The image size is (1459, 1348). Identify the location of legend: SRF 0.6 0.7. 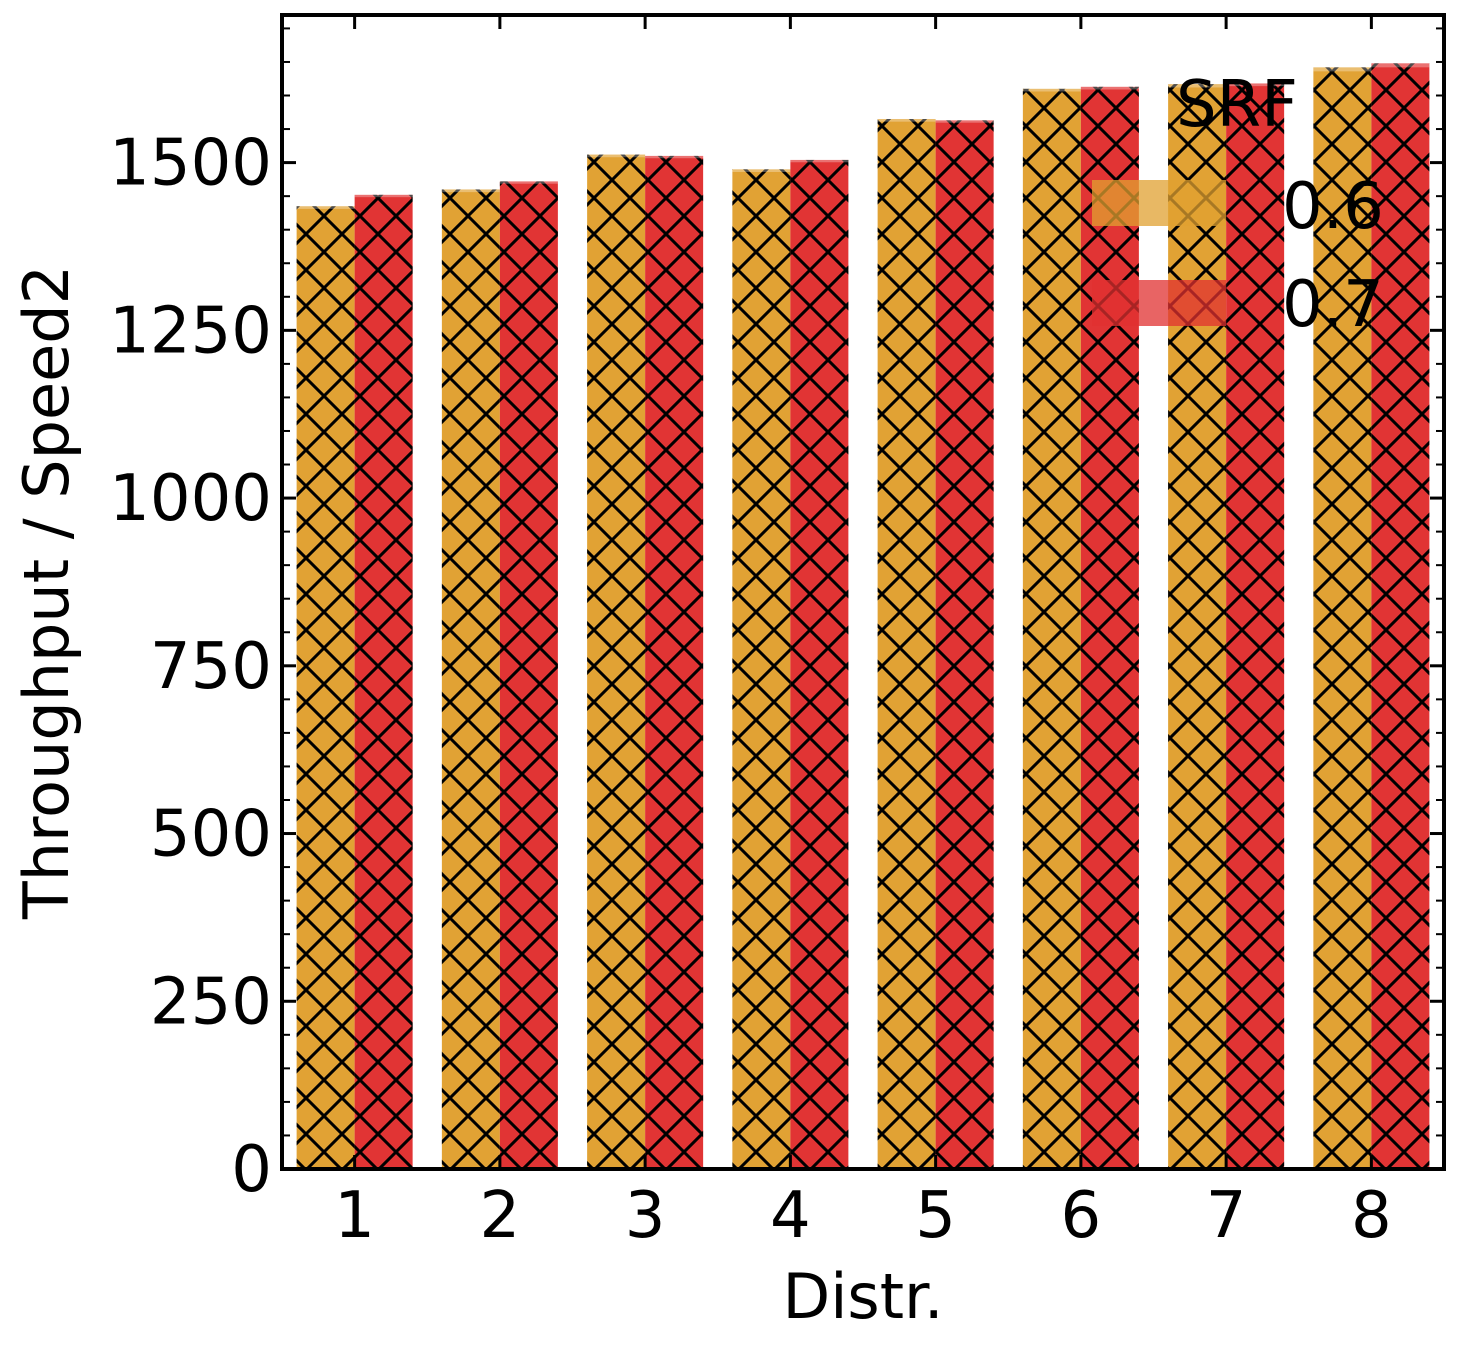
(1238, 205).